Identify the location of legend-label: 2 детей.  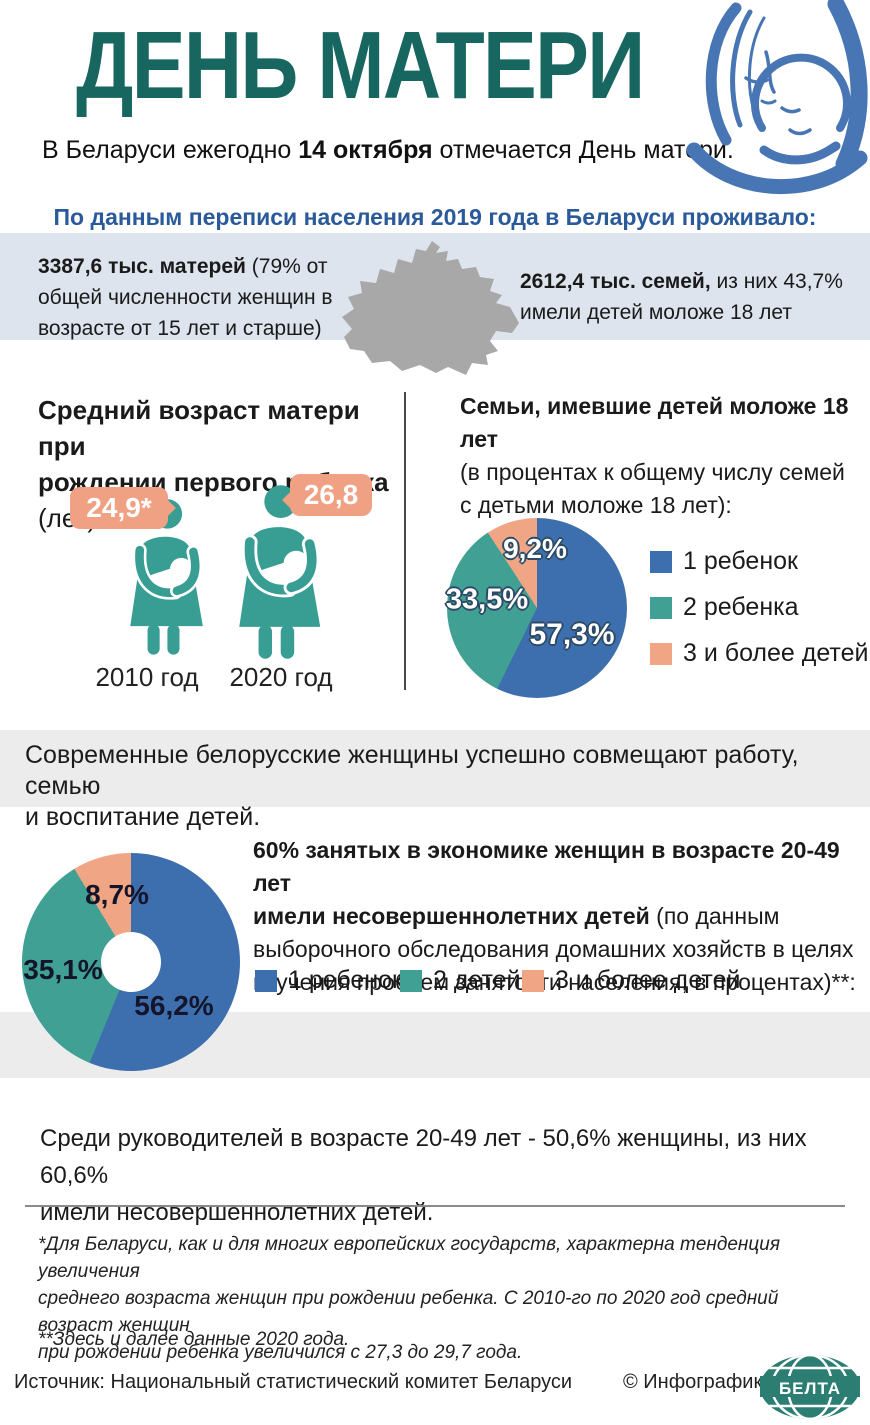
(477, 980).